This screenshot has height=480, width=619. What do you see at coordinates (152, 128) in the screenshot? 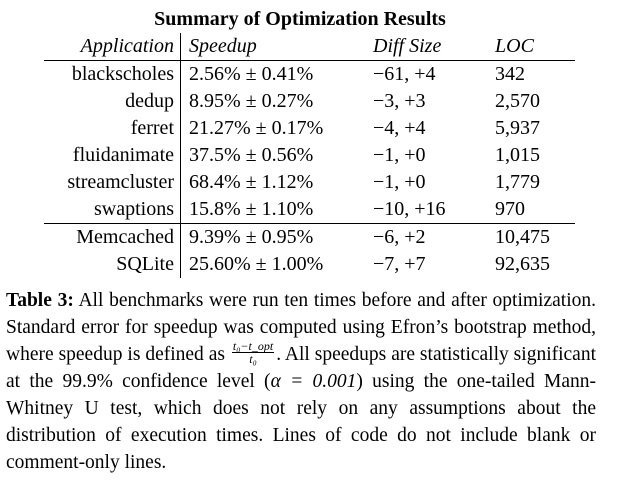
I see `cell-application: ferret` at bounding box center [152, 128].